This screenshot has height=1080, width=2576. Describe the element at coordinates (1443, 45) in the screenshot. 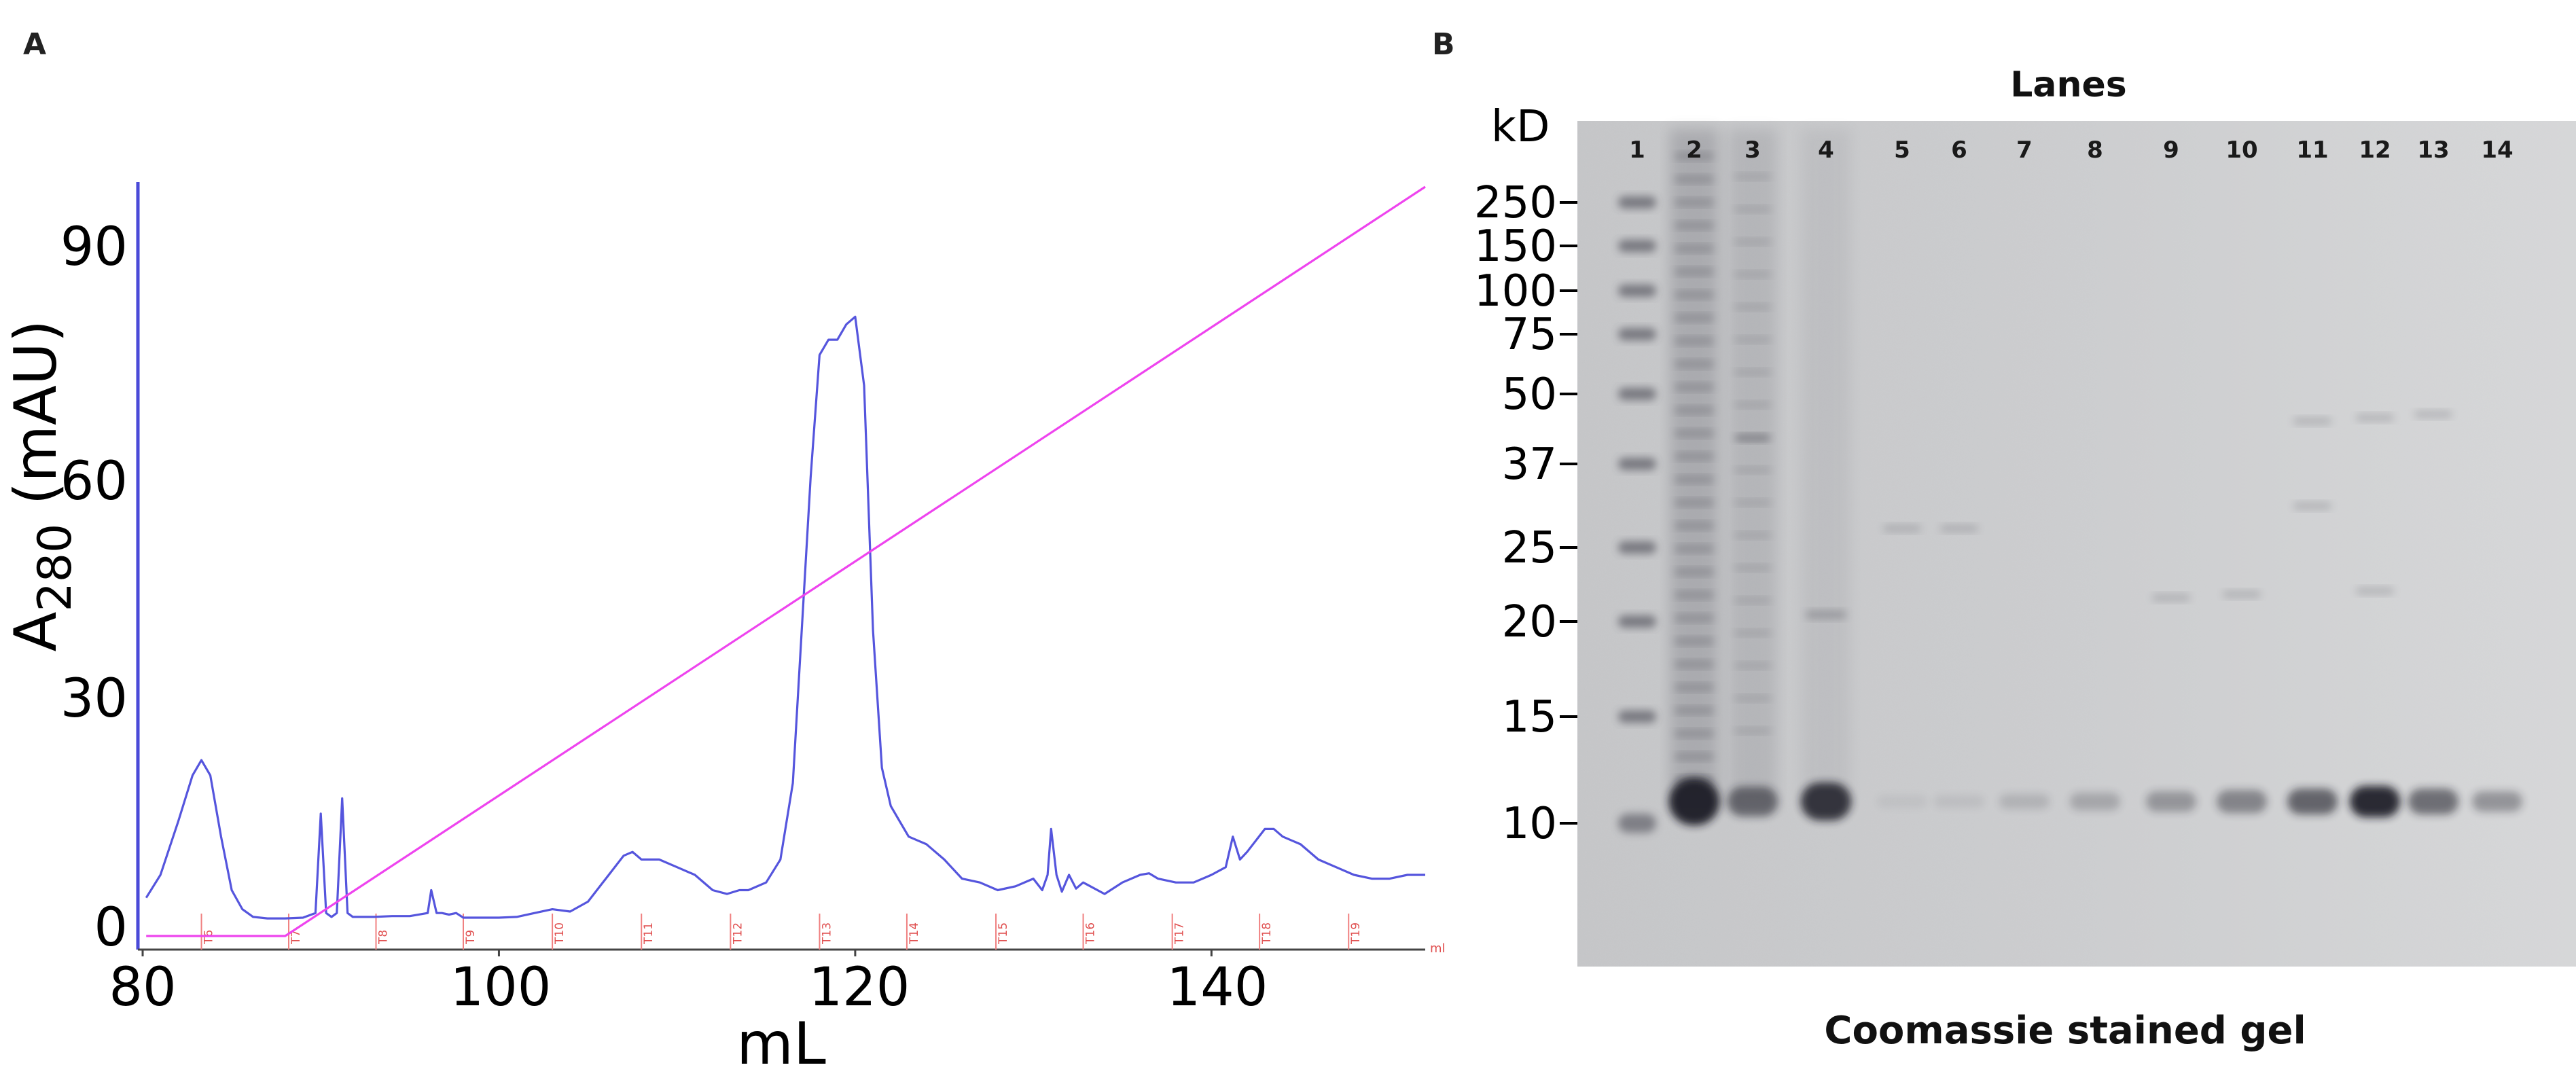

I see `panel-b-label: B` at that location.